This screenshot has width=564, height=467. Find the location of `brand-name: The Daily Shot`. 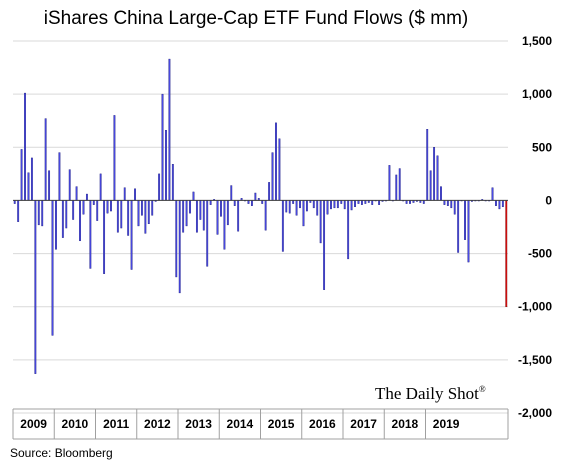

brand-name: The Daily Shot is located at coordinates (427, 393).